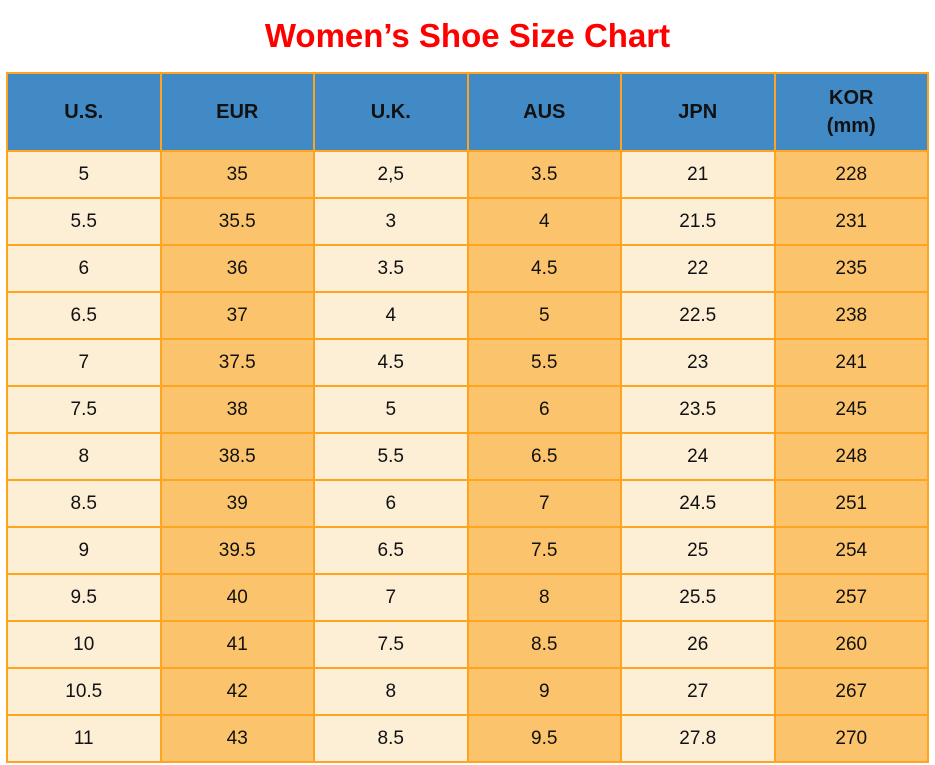  Describe the element at coordinates (851, 112) in the screenshot. I see `header-cell-kor: KOR (mm)` at that location.